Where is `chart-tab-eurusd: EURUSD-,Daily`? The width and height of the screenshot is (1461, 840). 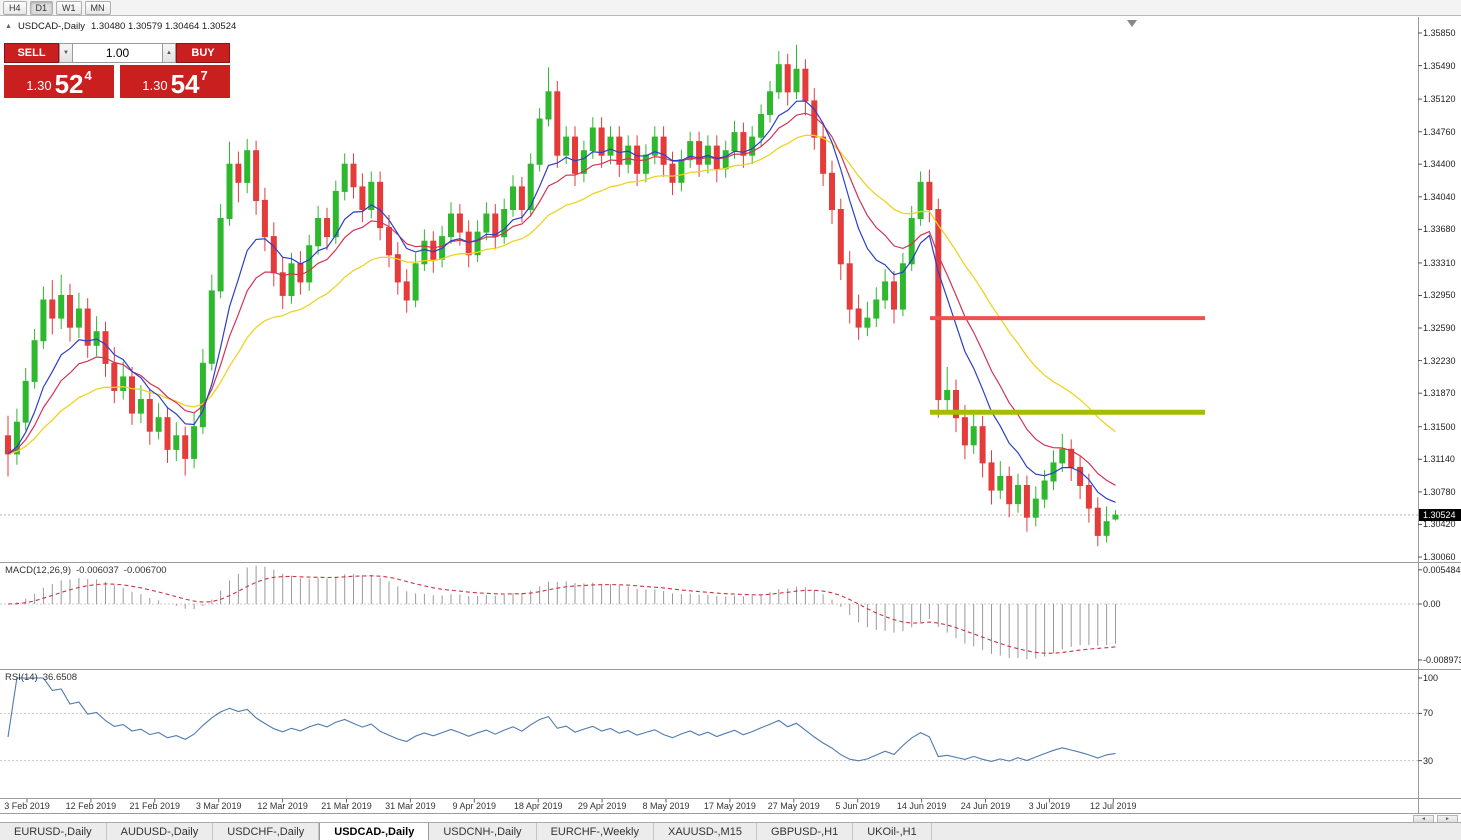 chart-tab-eurusd: EURUSD-,Daily is located at coordinates (53, 831).